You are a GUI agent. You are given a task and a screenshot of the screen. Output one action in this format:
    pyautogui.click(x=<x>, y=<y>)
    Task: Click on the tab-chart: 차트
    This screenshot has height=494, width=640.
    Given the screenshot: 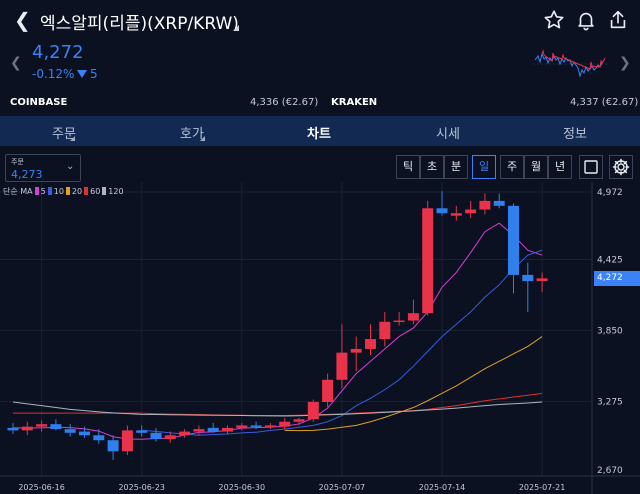 What is the action you would take?
    pyautogui.click(x=319, y=134)
    